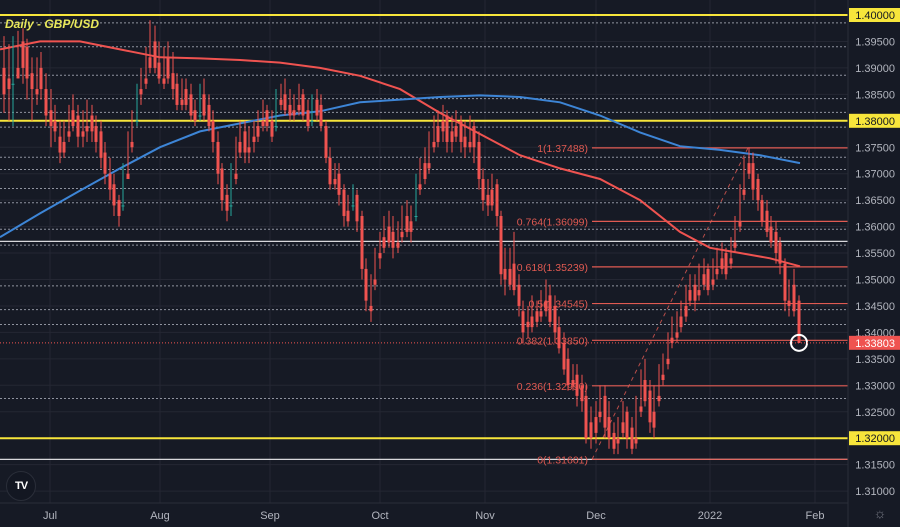 The image size is (900, 527). What do you see at coordinates (434, 516) in the screenshot?
I see `time-axis: Jul Aug Sep Oct Nov Dec 2022 Feb` at bounding box center [434, 516].